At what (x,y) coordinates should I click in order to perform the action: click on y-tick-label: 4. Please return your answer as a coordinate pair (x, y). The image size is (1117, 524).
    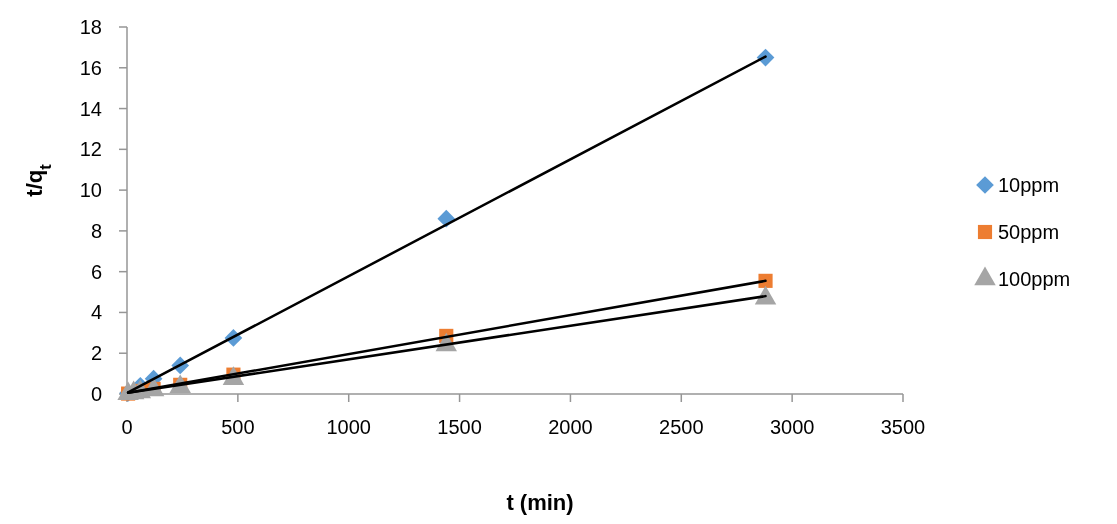
    Looking at the image, I should click on (96, 312).